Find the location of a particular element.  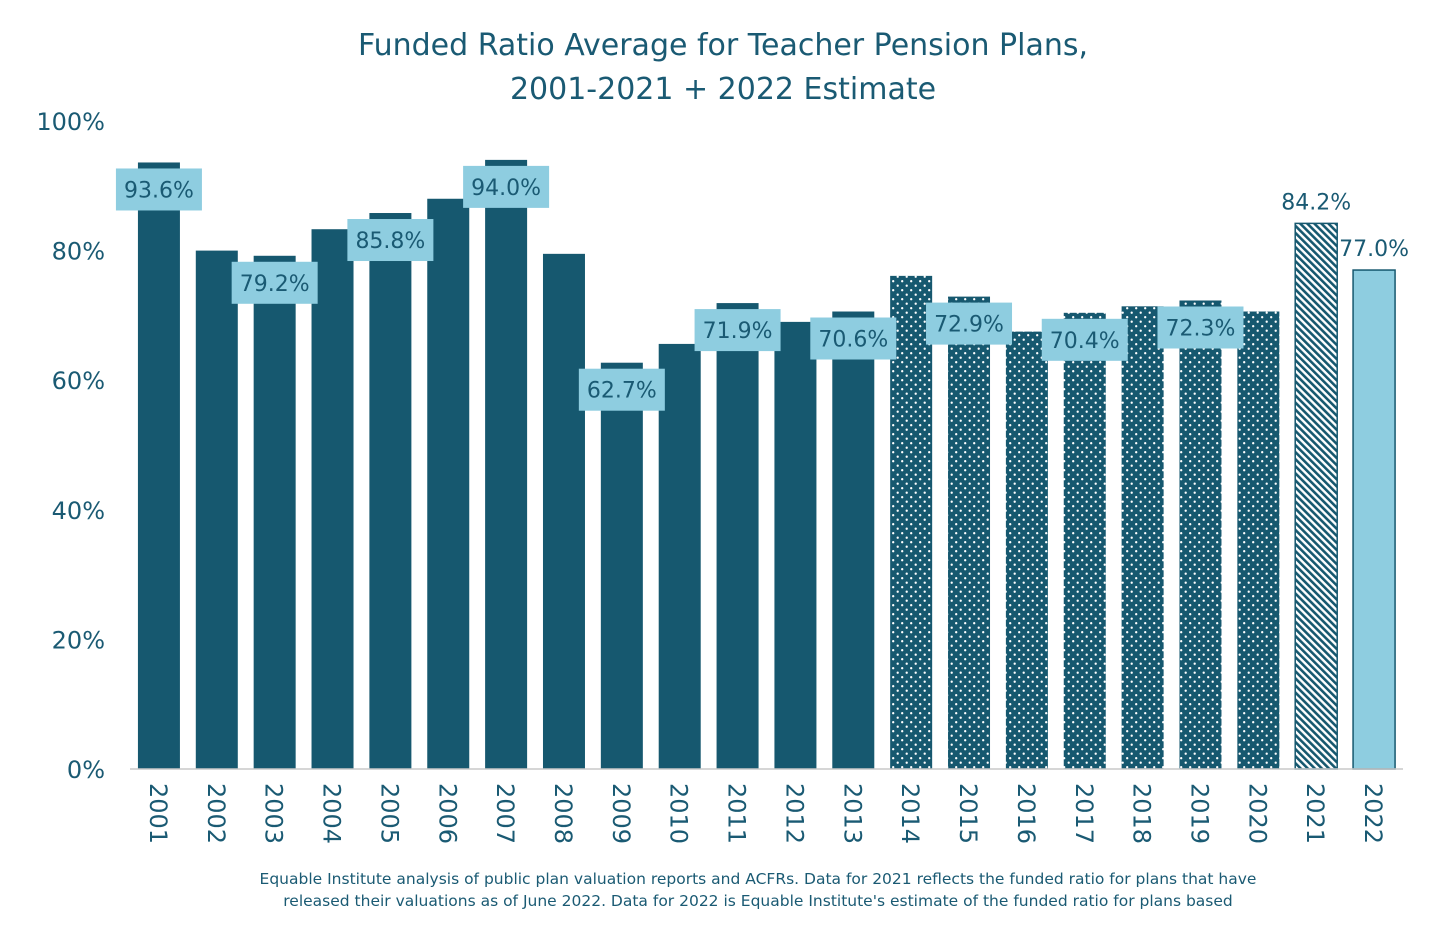

bar-2015 is located at coordinates (969, 532).